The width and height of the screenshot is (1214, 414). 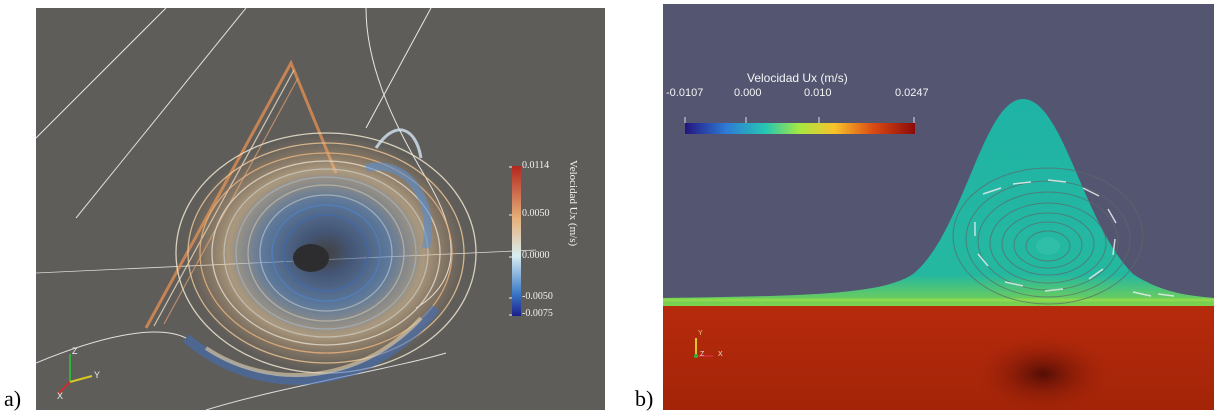 I want to click on colorbar-a-tick: 0.0000, so click(x=536, y=255).